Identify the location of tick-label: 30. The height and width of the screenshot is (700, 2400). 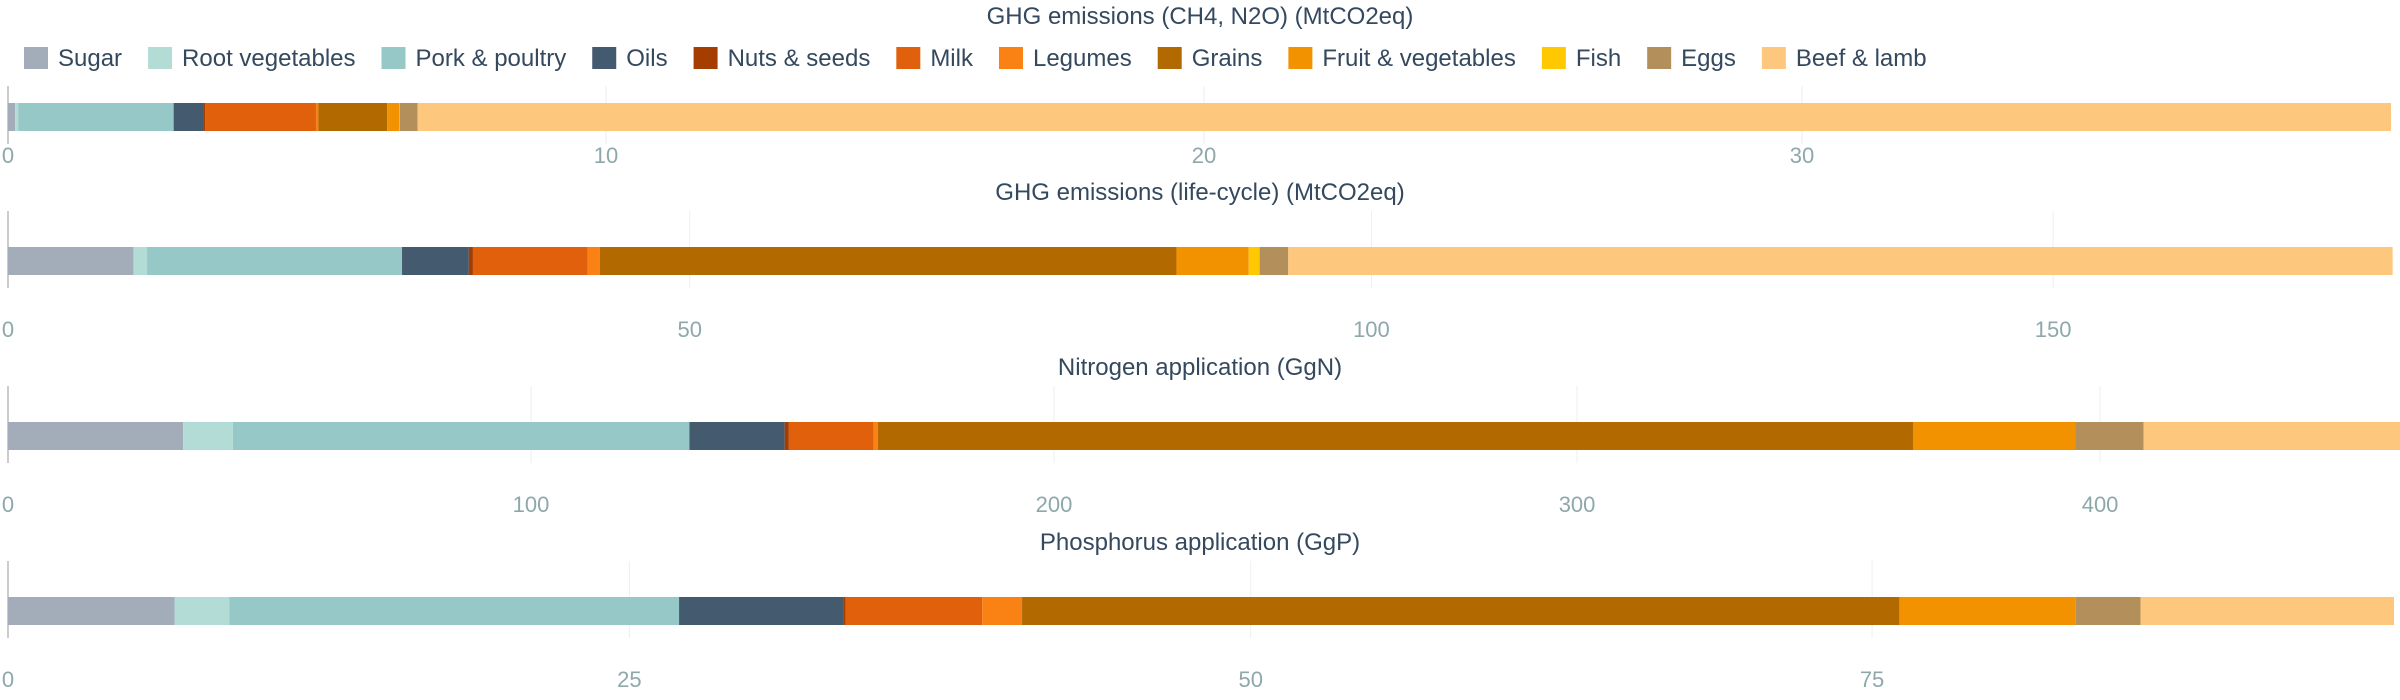
(1802, 155).